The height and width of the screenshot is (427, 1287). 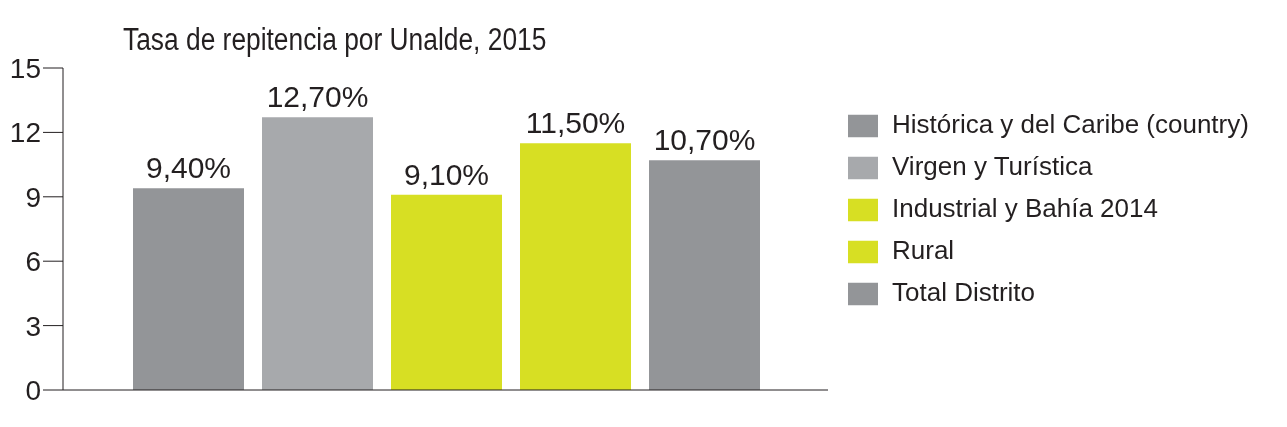 I want to click on y-tick-label: 12, so click(x=25, y=133).